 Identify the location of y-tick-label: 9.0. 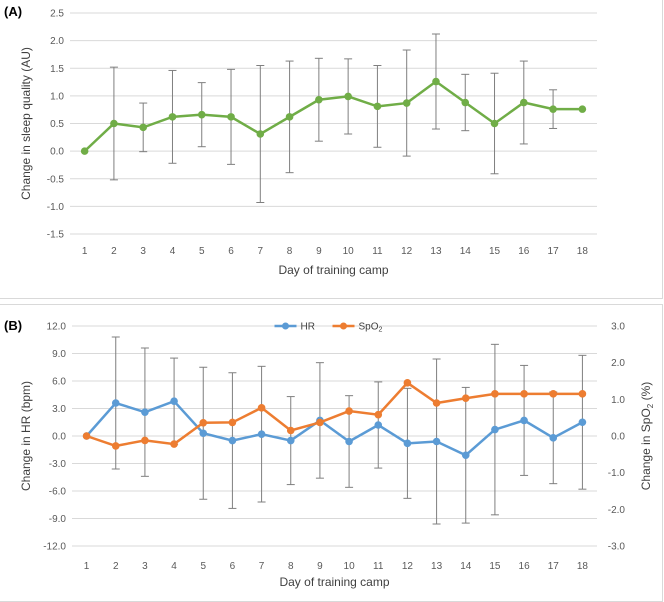
(59, 354).